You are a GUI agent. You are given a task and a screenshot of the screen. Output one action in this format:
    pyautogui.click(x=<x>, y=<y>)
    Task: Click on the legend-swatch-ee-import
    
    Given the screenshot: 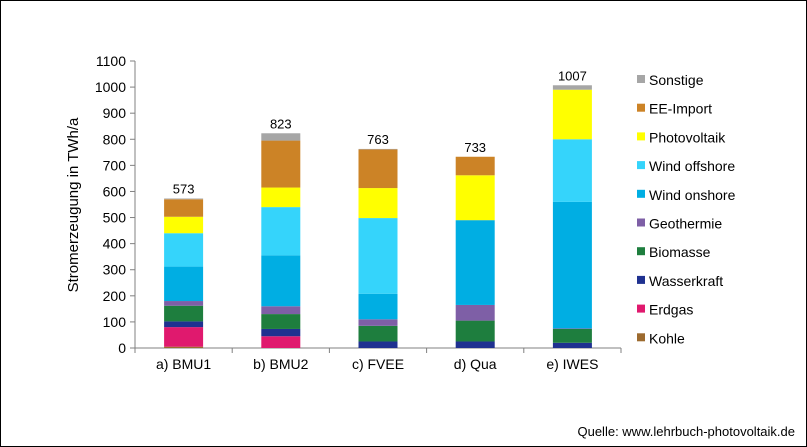 What is the action you would take?
    pyautogui.click(x=641, y=107)
    